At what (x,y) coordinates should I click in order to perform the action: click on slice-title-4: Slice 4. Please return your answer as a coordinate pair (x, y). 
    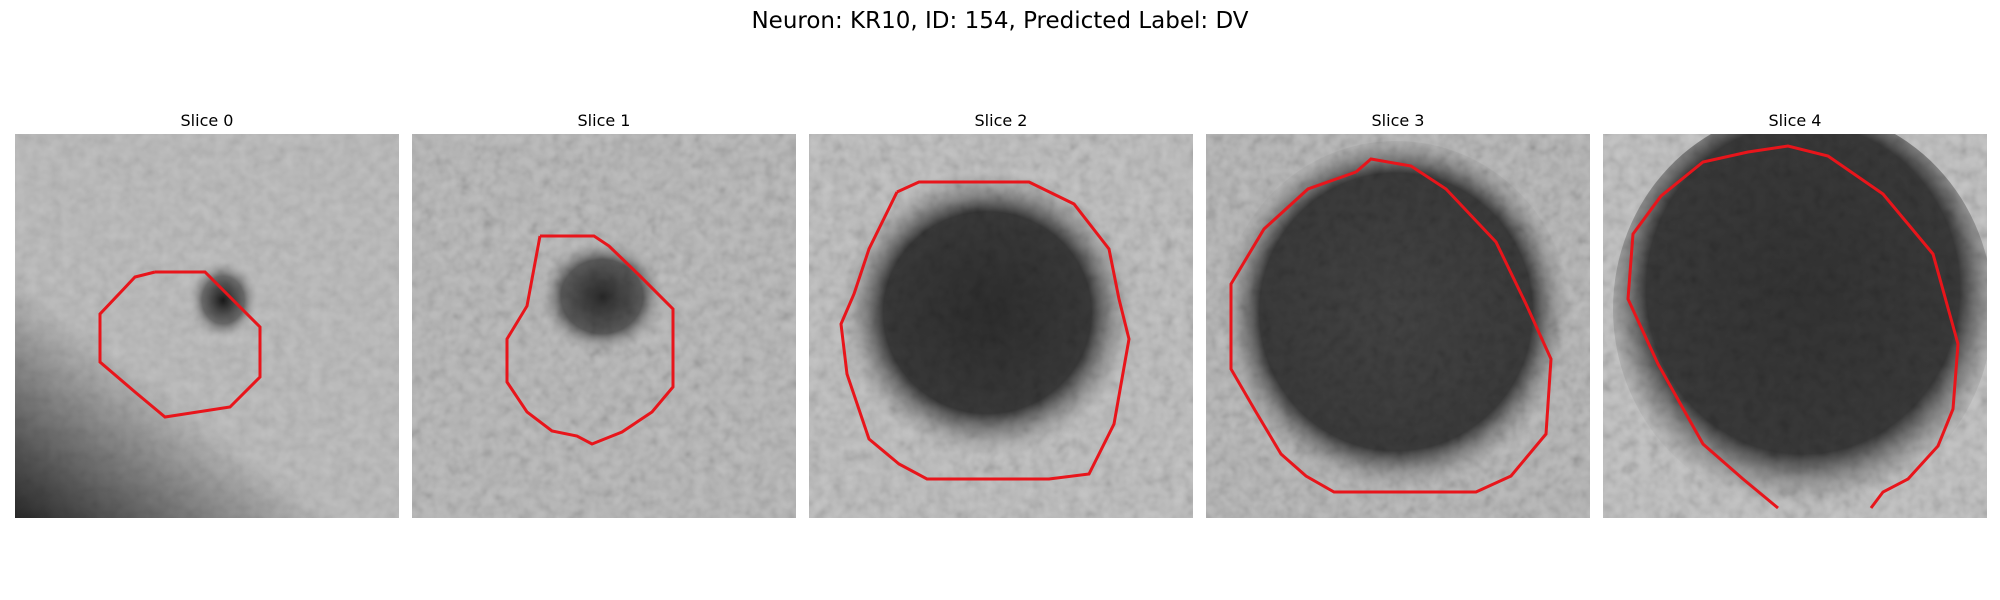
    Looking at the image, I should click on (1795, 120).